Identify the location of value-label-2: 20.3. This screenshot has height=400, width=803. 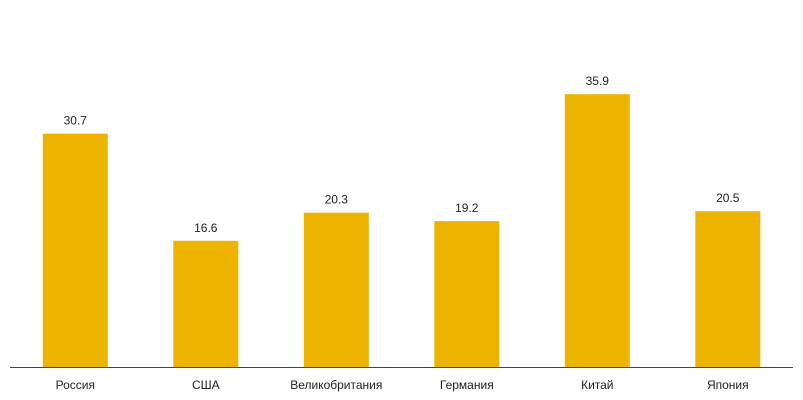
(337, 200).